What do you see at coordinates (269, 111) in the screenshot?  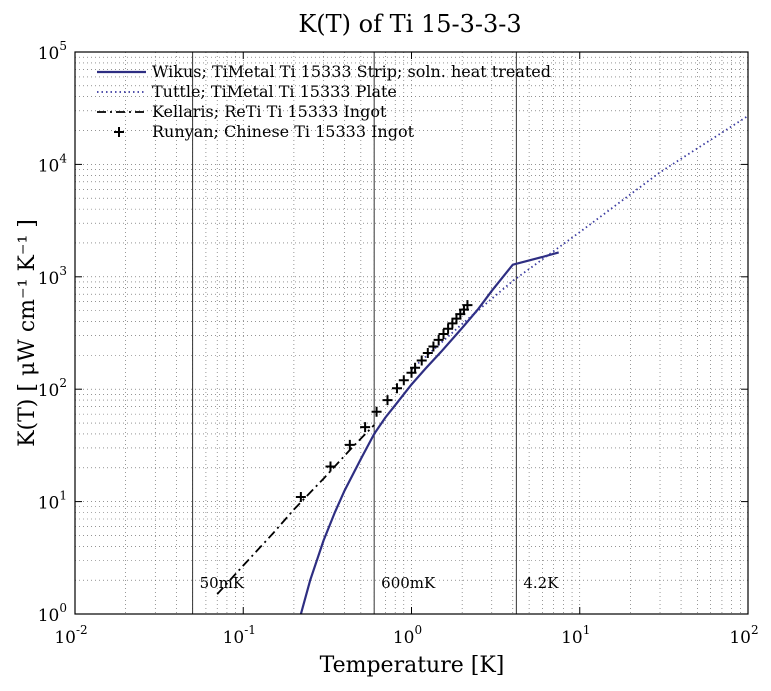 I see `legend-entry-label: Kellaris; ReTi Ti 15333 Ingot` at bounding box center [269, 111].